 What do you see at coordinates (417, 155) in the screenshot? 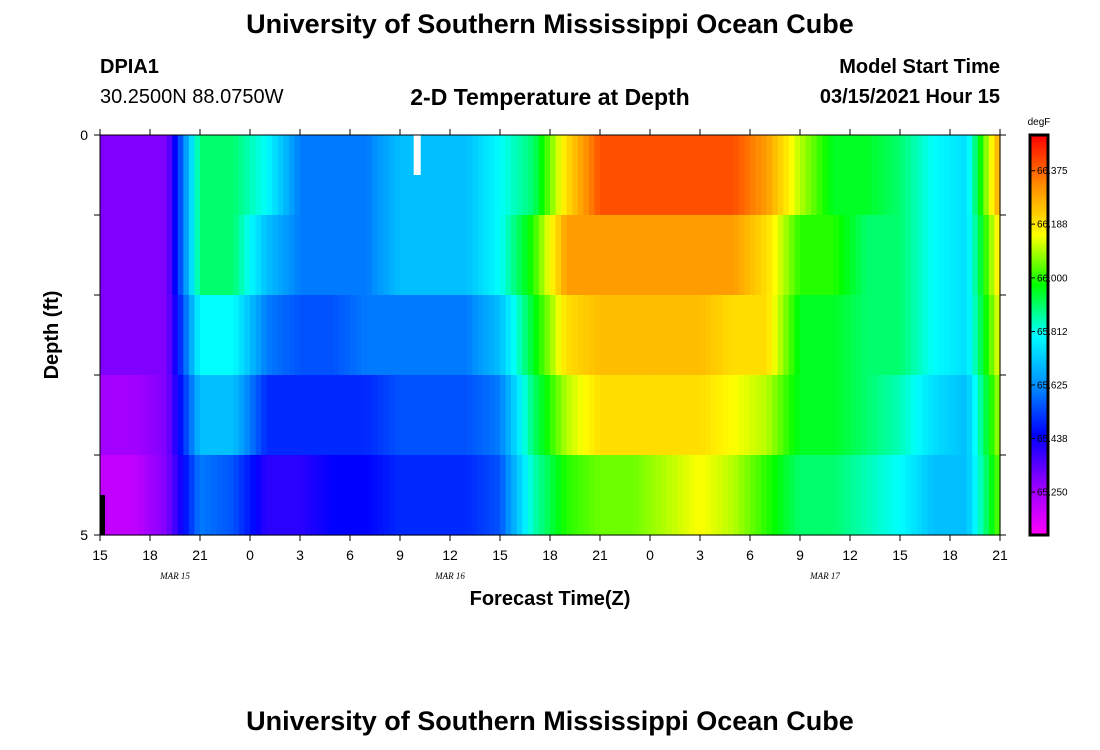
I see `forecast-time-marker` at bounding box center [417, 155].